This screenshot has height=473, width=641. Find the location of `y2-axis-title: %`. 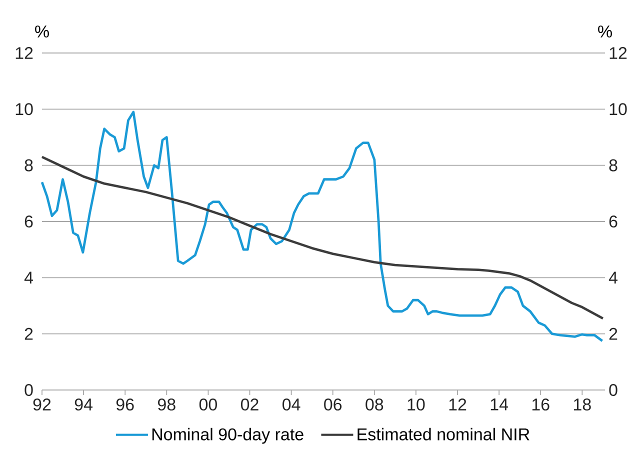

y2-axis-title: % is located at coordinates (605, 32).